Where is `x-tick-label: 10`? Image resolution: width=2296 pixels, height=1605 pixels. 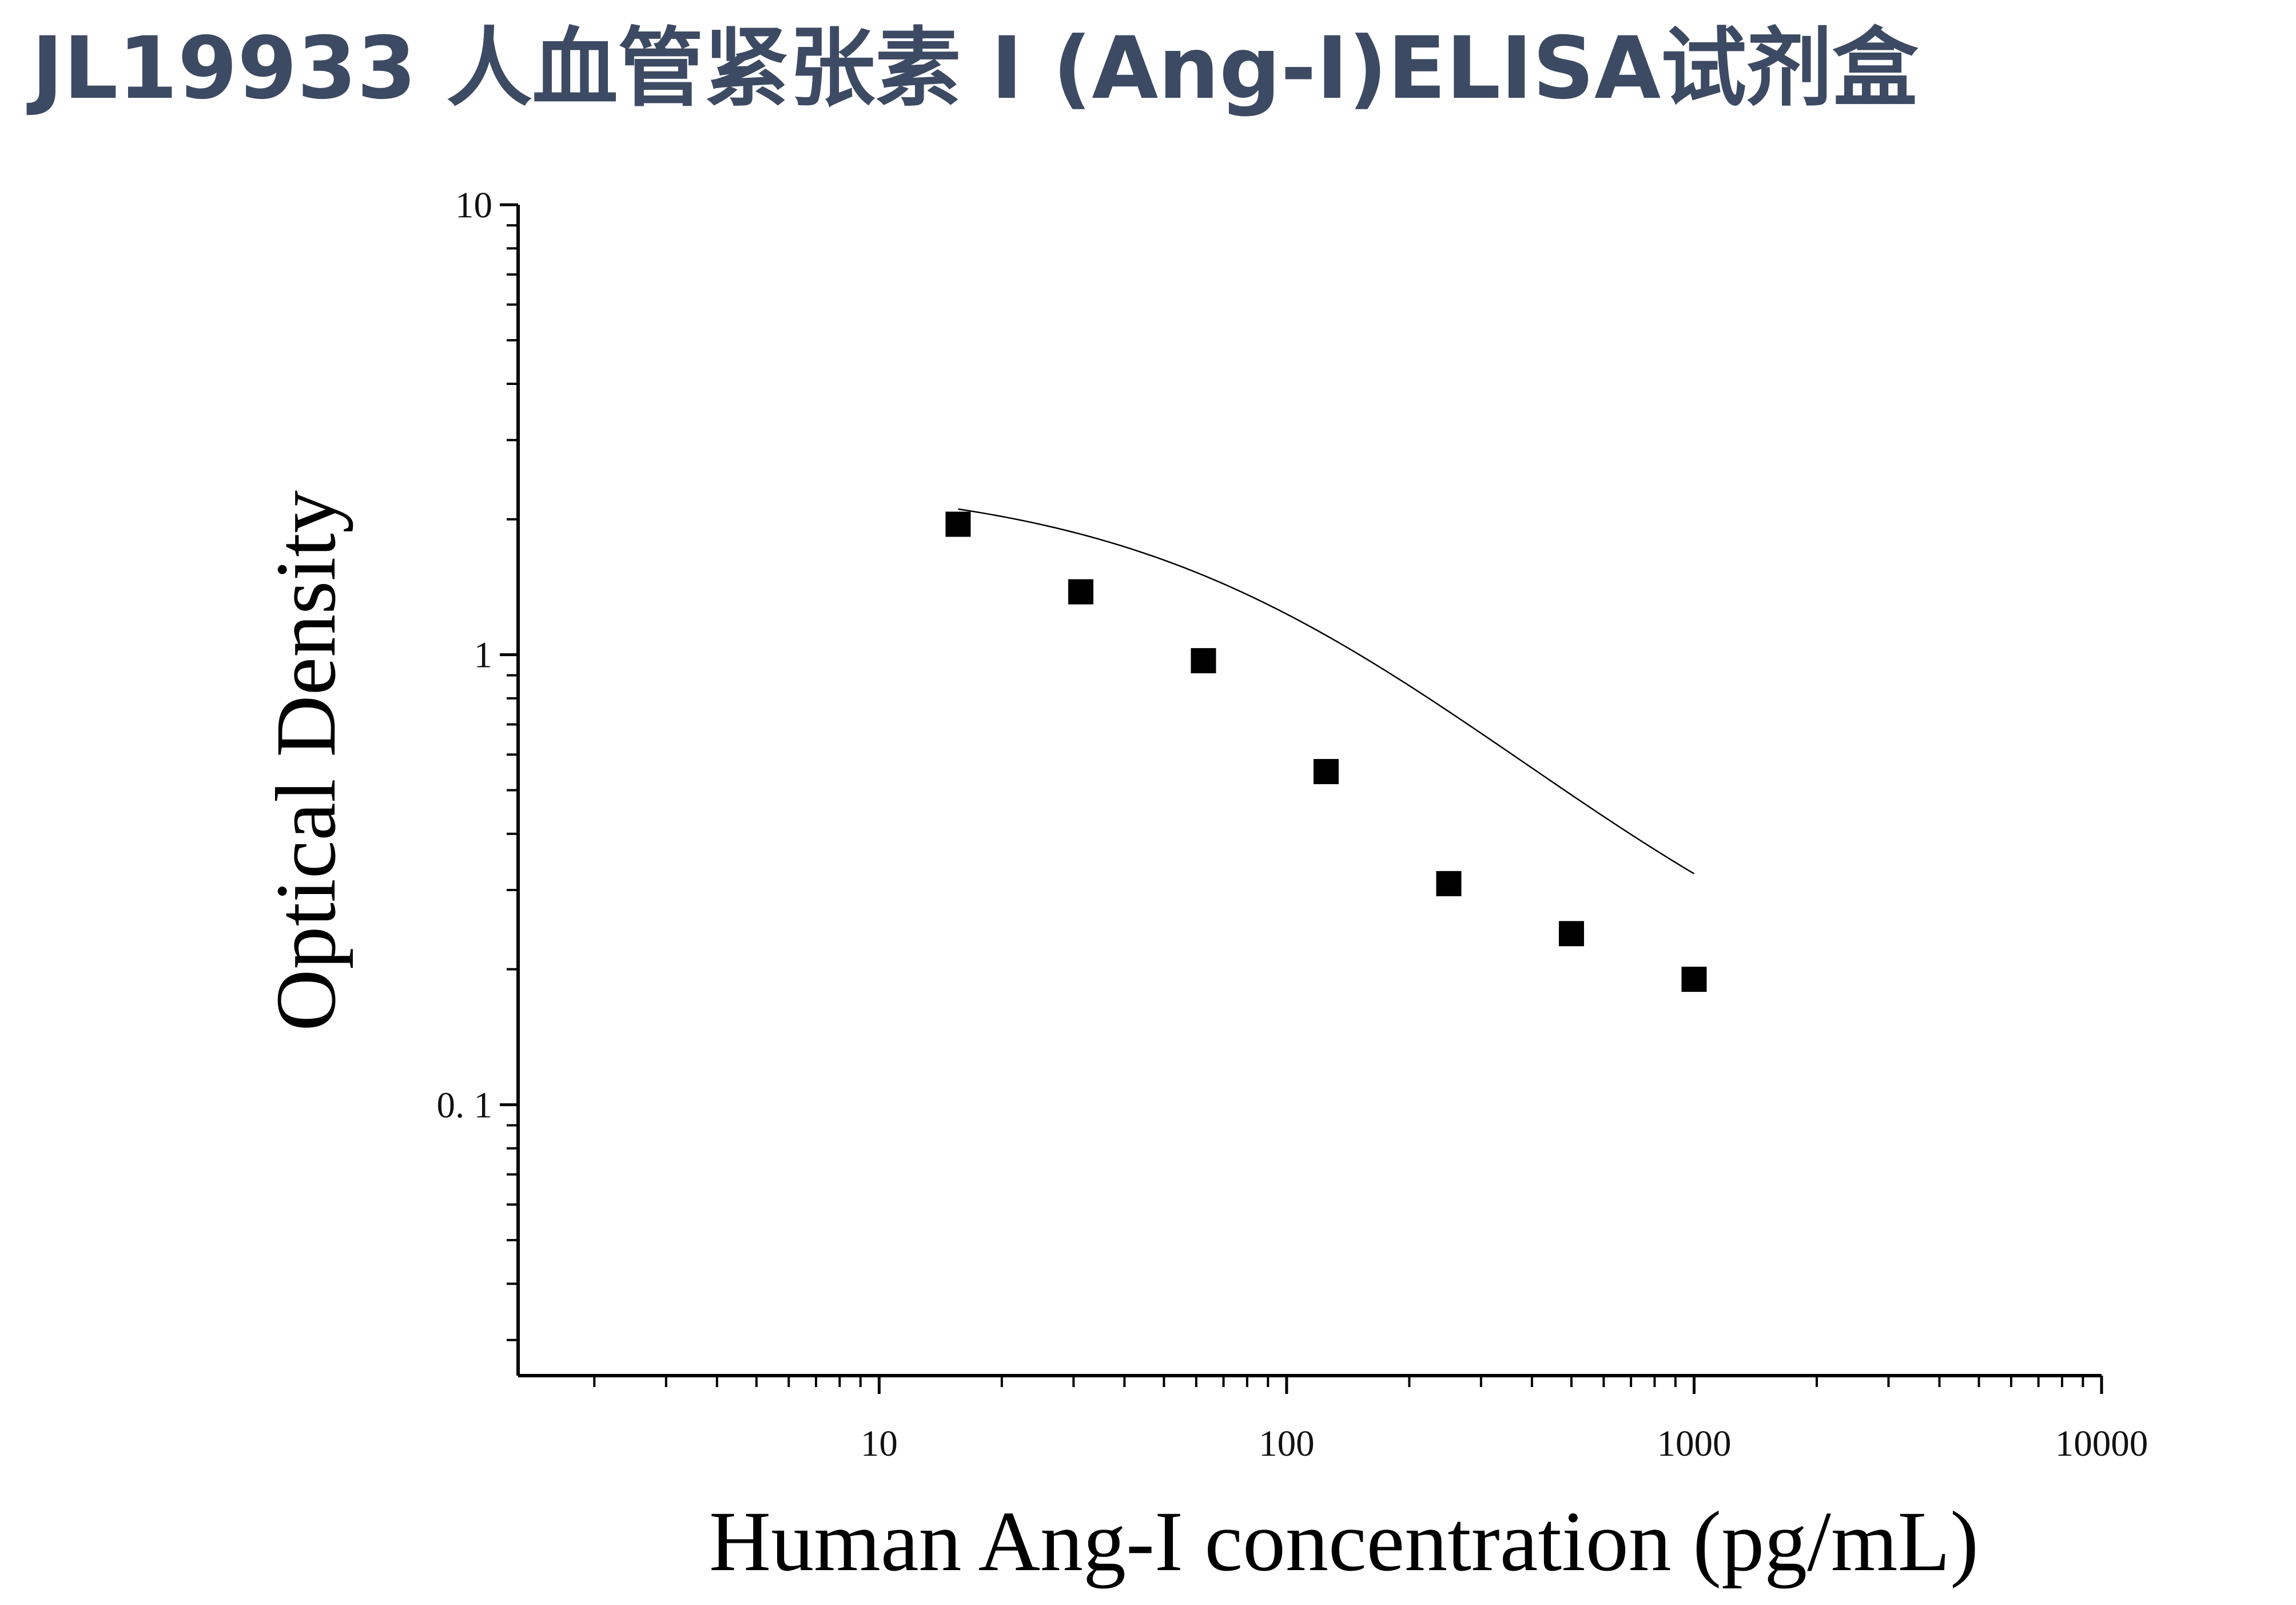
x-tick-label: 10 is located at coordinates (880, 1443).